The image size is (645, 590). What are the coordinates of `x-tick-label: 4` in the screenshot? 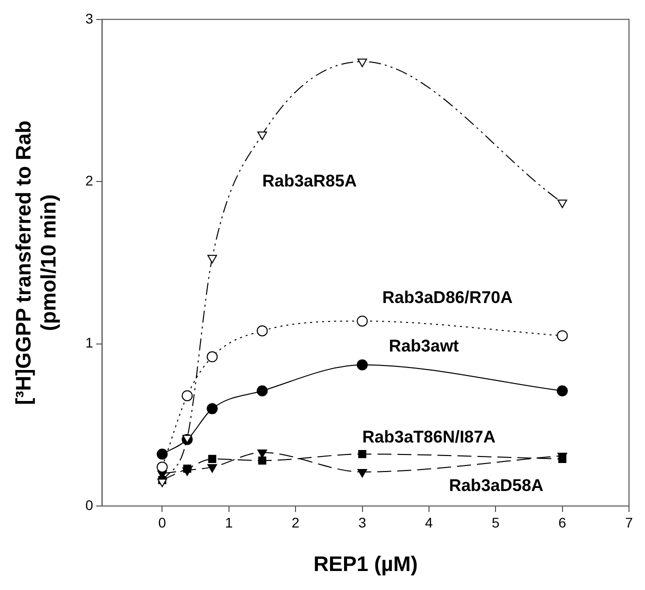 It's located at (429, 522).